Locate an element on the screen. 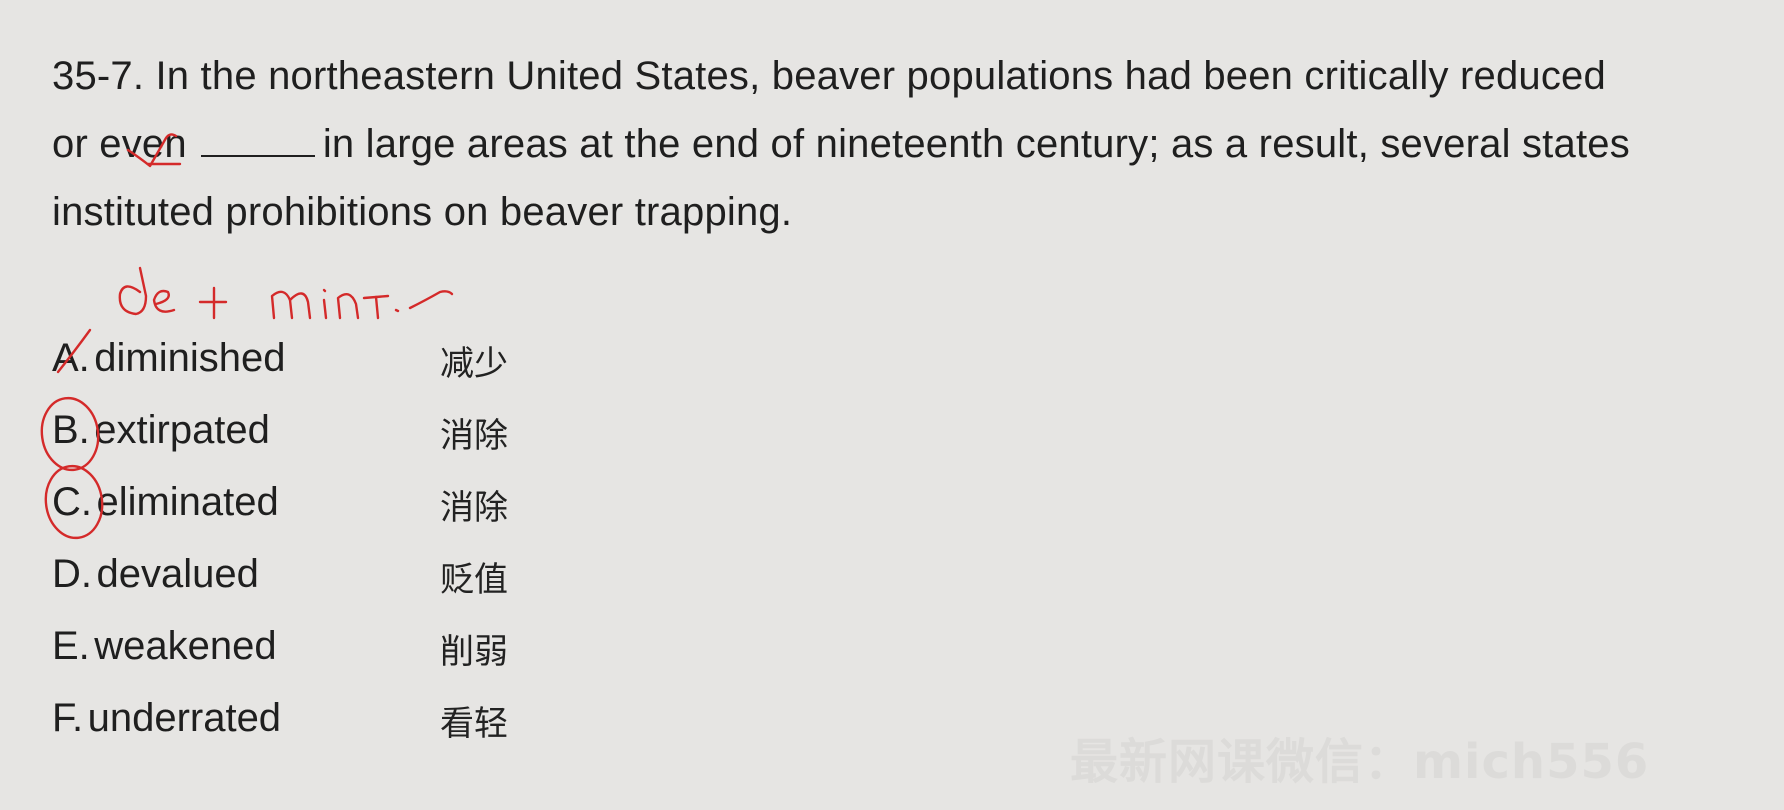 The height and width of the screenshot is (810, 1784). option-translation: 减少 is located at coordinates (474, 364).